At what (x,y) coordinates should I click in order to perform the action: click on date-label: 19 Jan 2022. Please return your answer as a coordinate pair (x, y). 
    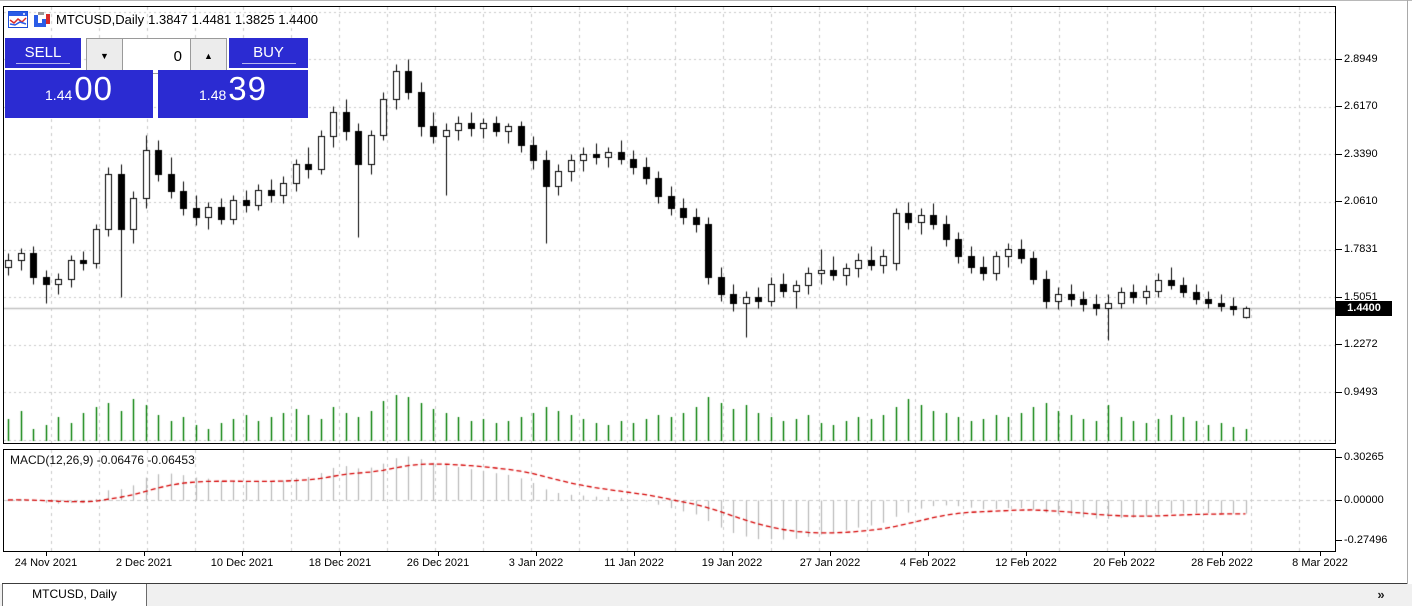
    Looking at the image, I should click on (732, 563).